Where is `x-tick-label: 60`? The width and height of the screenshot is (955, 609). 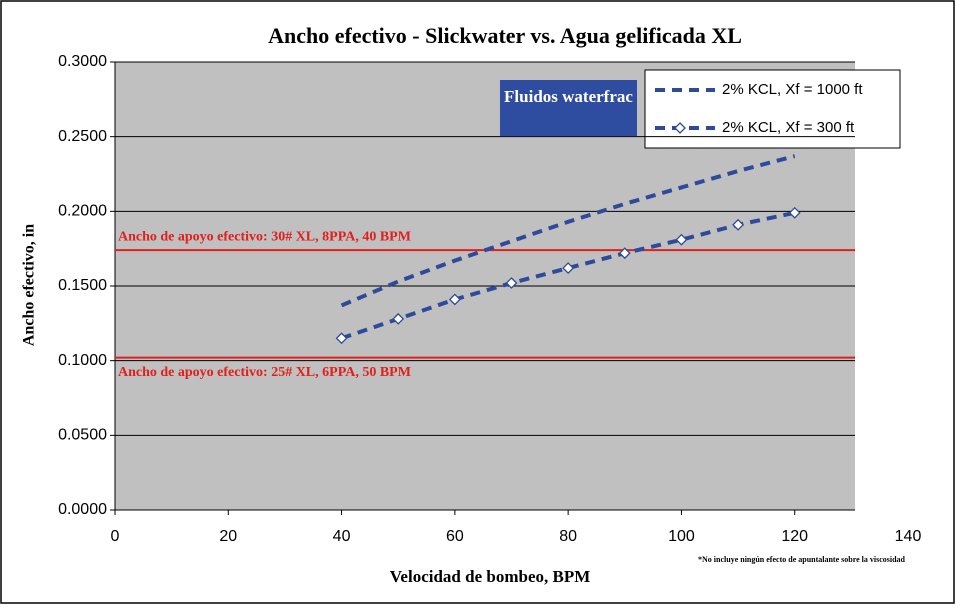 x-tick-label: 60 is located at coordinates (455, 536).